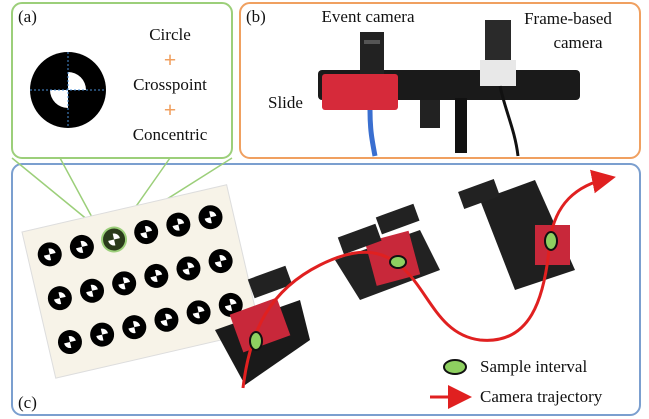  What do you see at coordinates (256, 16) in the screenshot?
I see `panel-label: (b)` at bounding box center [256, 16].